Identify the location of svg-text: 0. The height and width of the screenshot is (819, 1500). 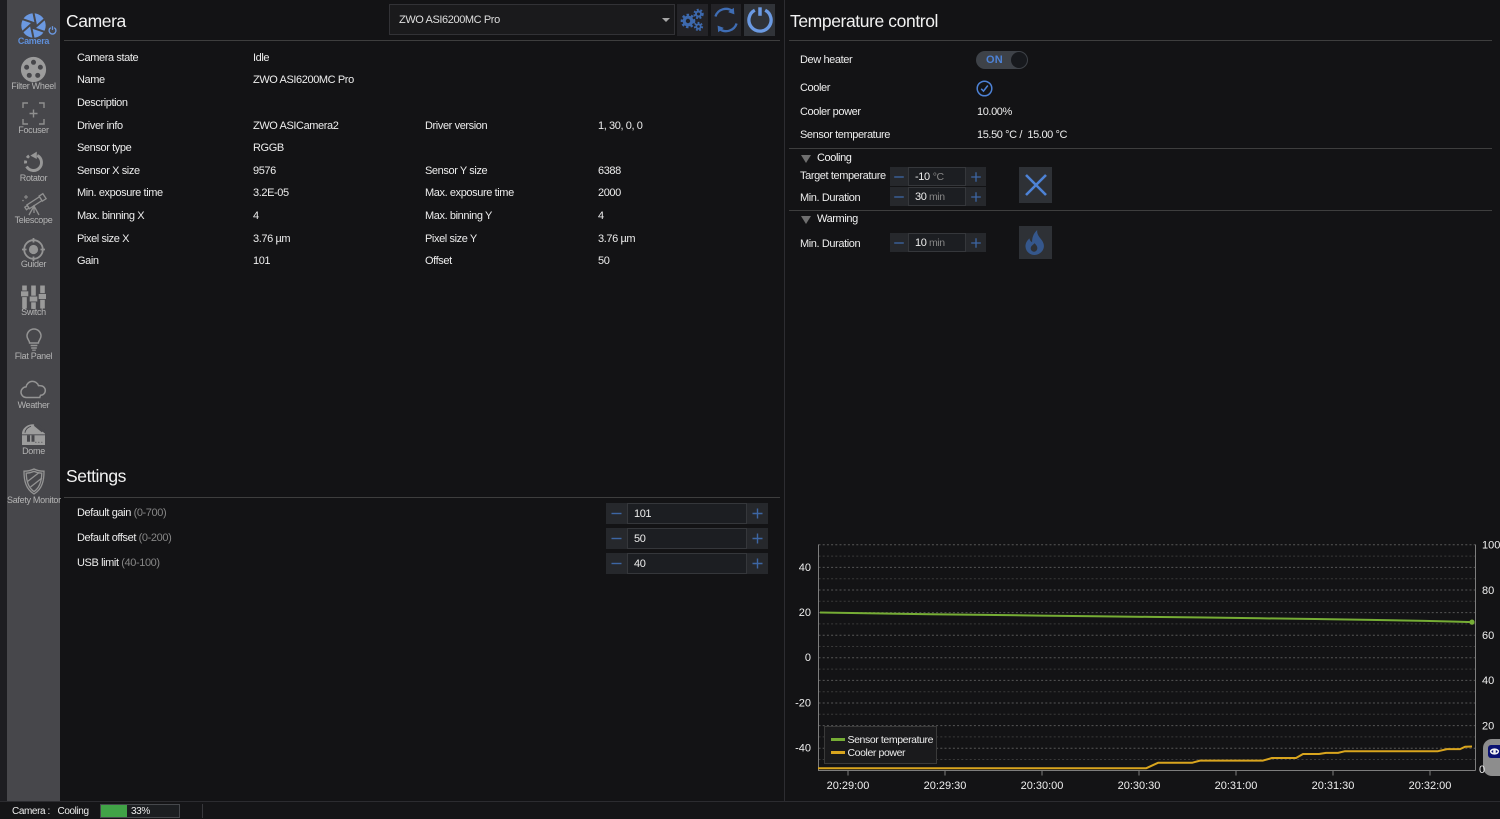
(808, 658).